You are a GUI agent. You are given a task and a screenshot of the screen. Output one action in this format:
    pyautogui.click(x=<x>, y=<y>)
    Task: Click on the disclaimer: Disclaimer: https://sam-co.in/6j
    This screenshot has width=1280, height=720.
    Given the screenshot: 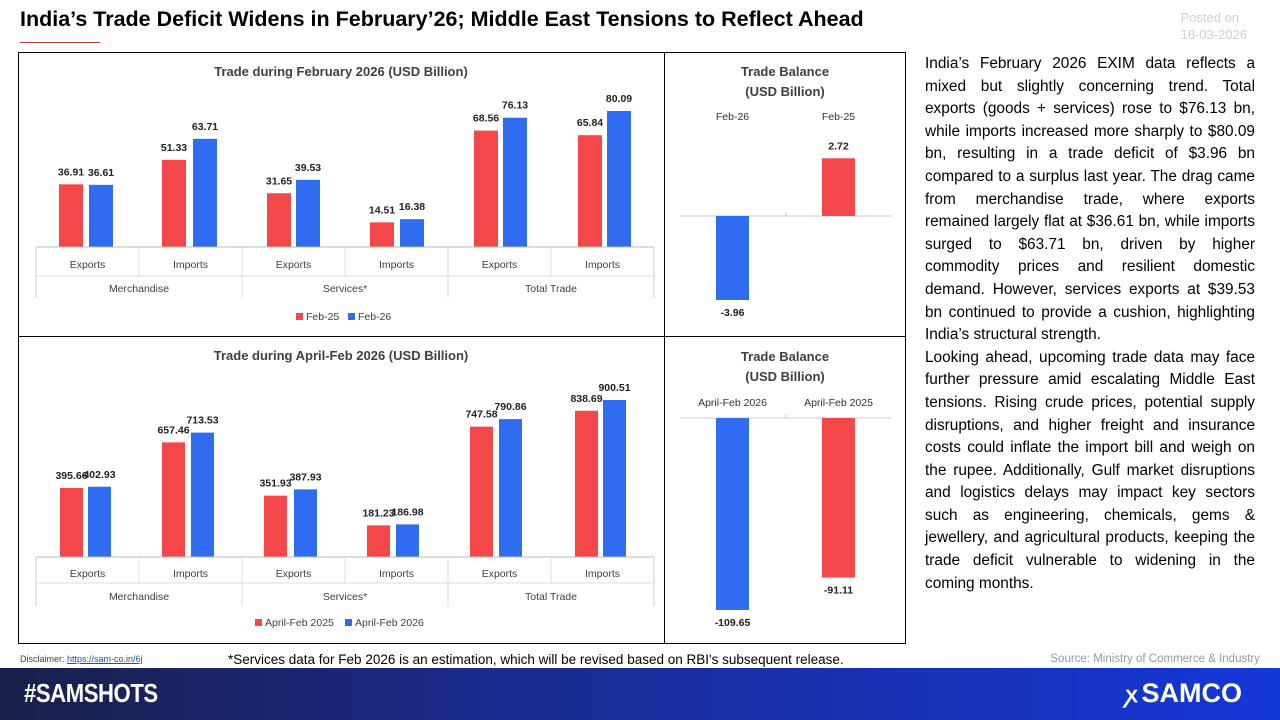 What is the action you would take?
    pyautogui.click(x=81, y=659)
    